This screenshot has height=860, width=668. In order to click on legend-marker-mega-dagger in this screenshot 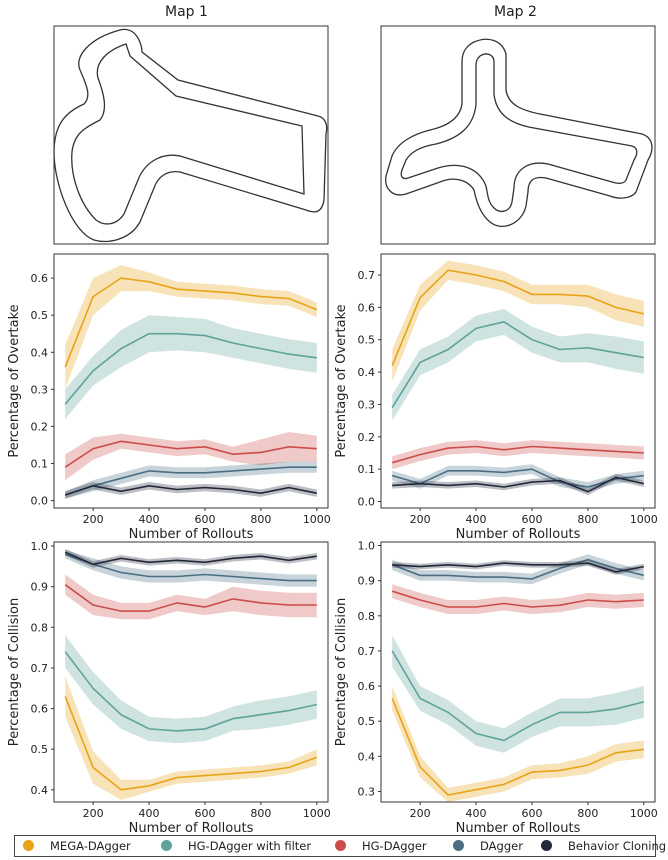, I will do `click(28, 845)`.